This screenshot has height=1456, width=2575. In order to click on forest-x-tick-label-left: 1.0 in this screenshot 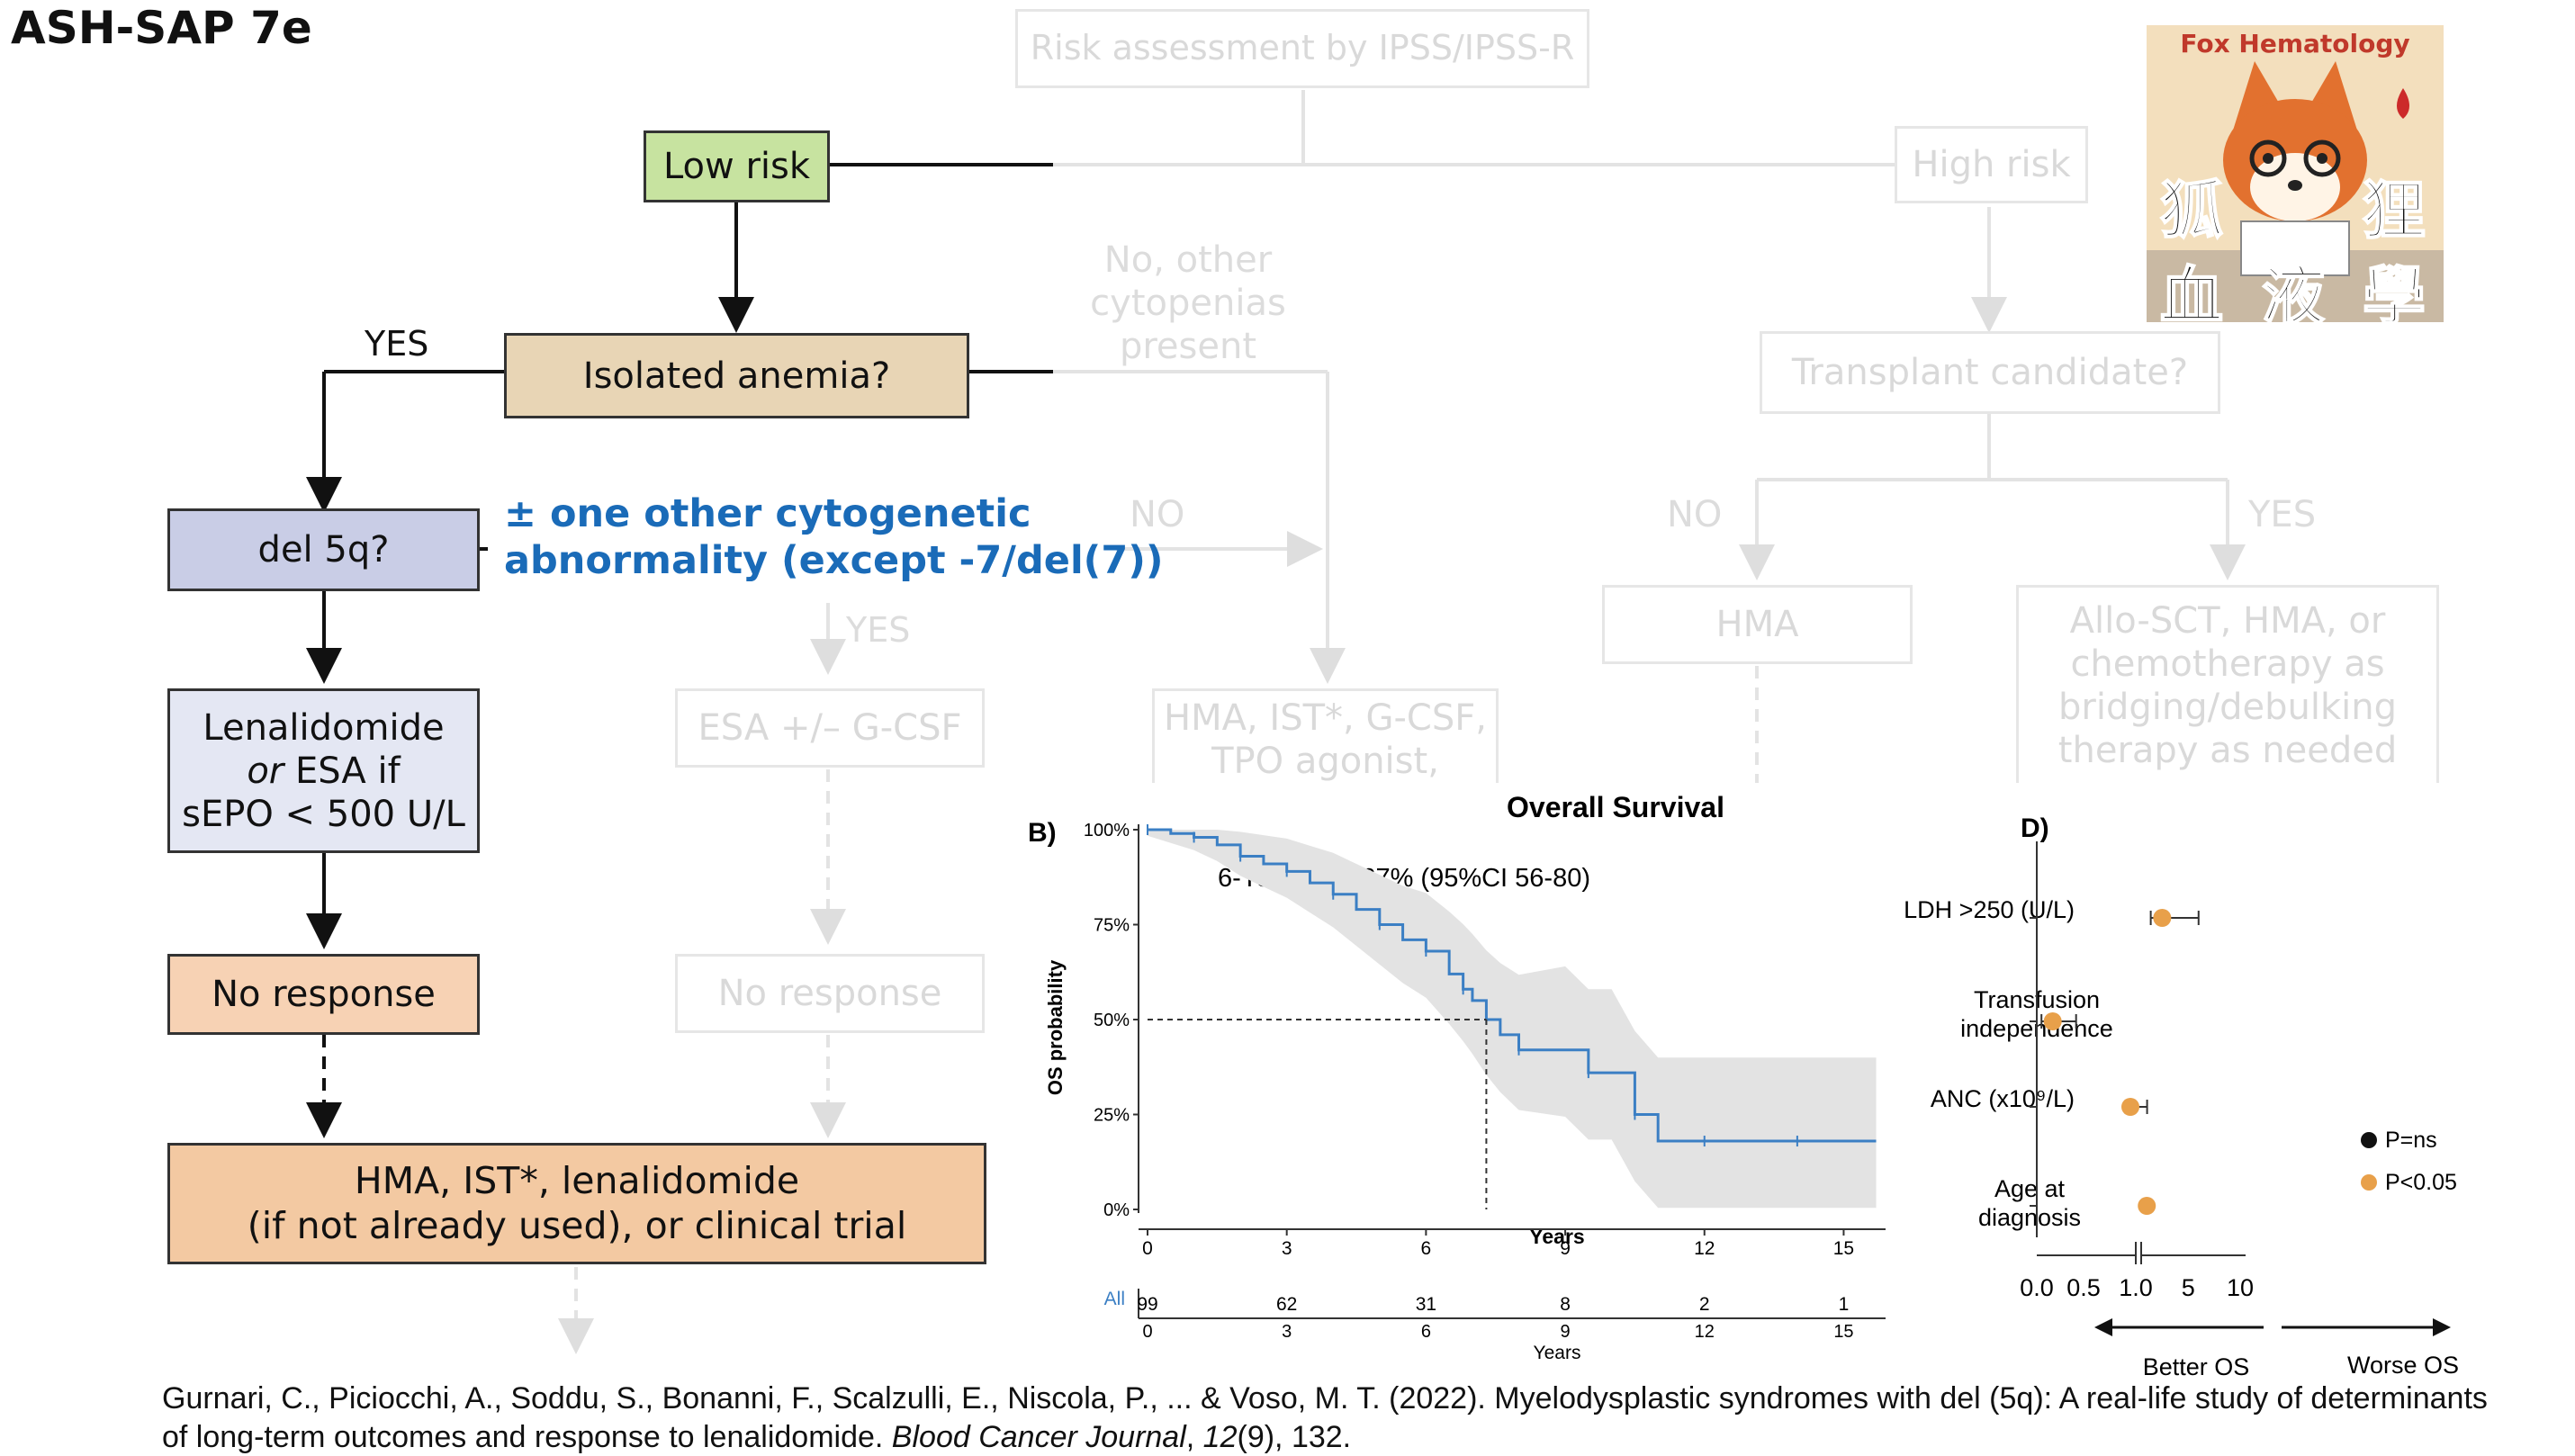, I will do `click(2136, 1287)`.